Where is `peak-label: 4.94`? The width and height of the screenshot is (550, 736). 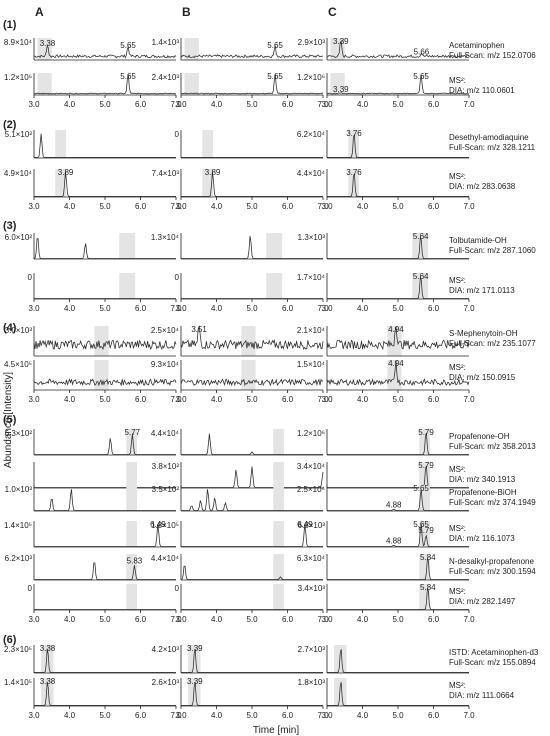
peak-label: 4.94 is located at coordinates (396, 363).